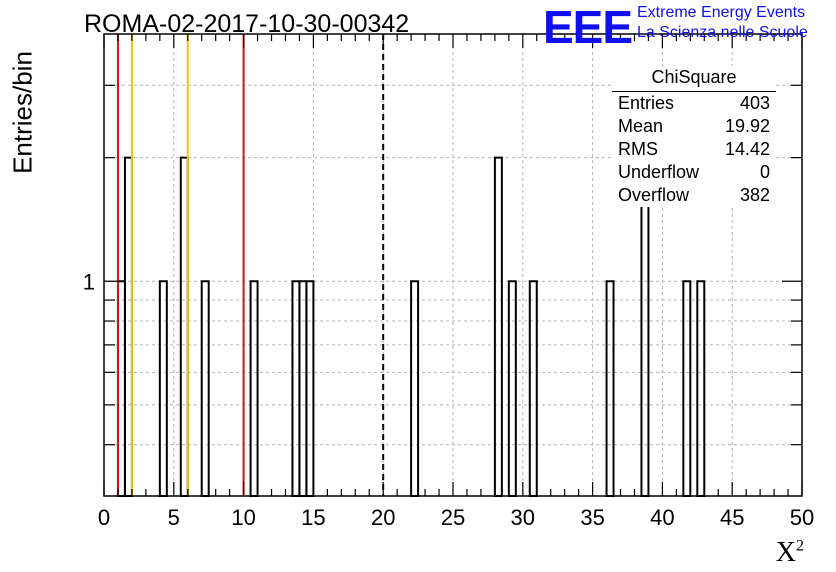 The width and height of the screenshot is (836, 572). I want to click on logo-line-2: La Scienza nelle Scuole, so click(722, 32).